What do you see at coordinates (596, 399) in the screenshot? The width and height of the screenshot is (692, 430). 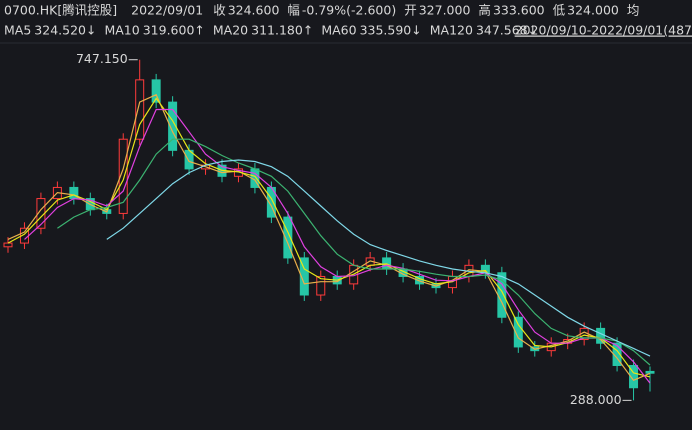 I see `low-label: 288.000` at bounding box center [596, 399].